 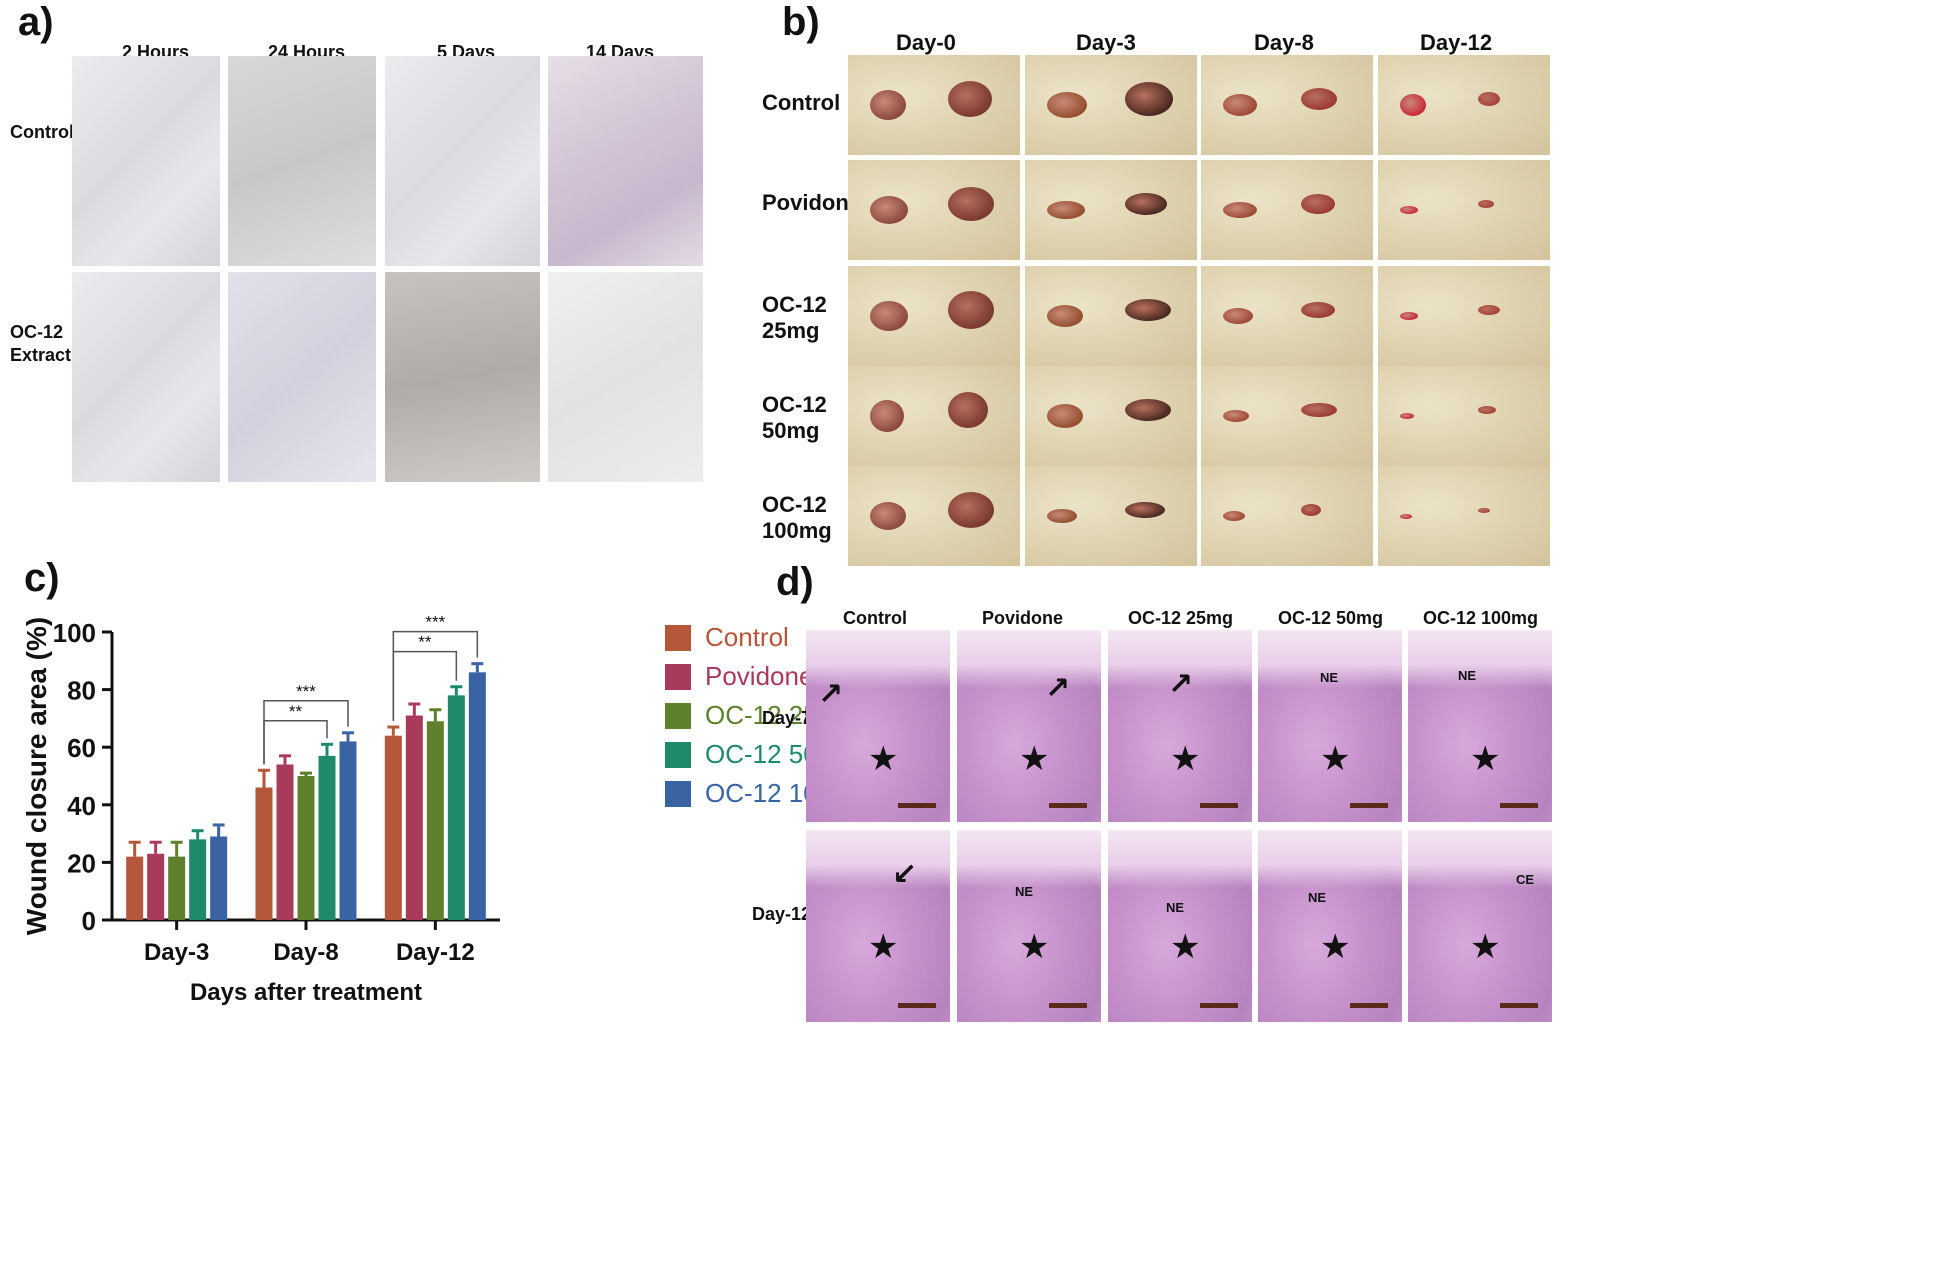 I want to click on y-tick-label: 20, so click(x=81, y=863).